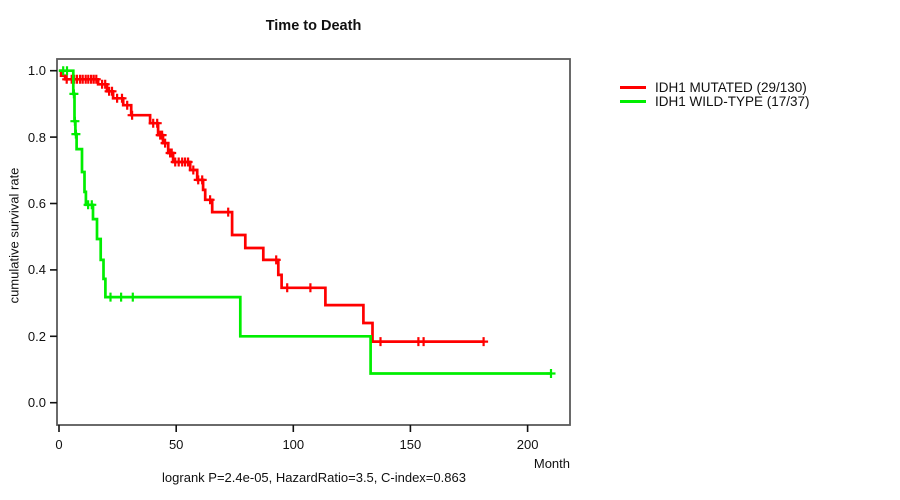 The width and height of the screenshot is (900, 500). Describe the element at coordinates (410, 444) in the screenshot. I see `x-tick-label: 150` at that location.